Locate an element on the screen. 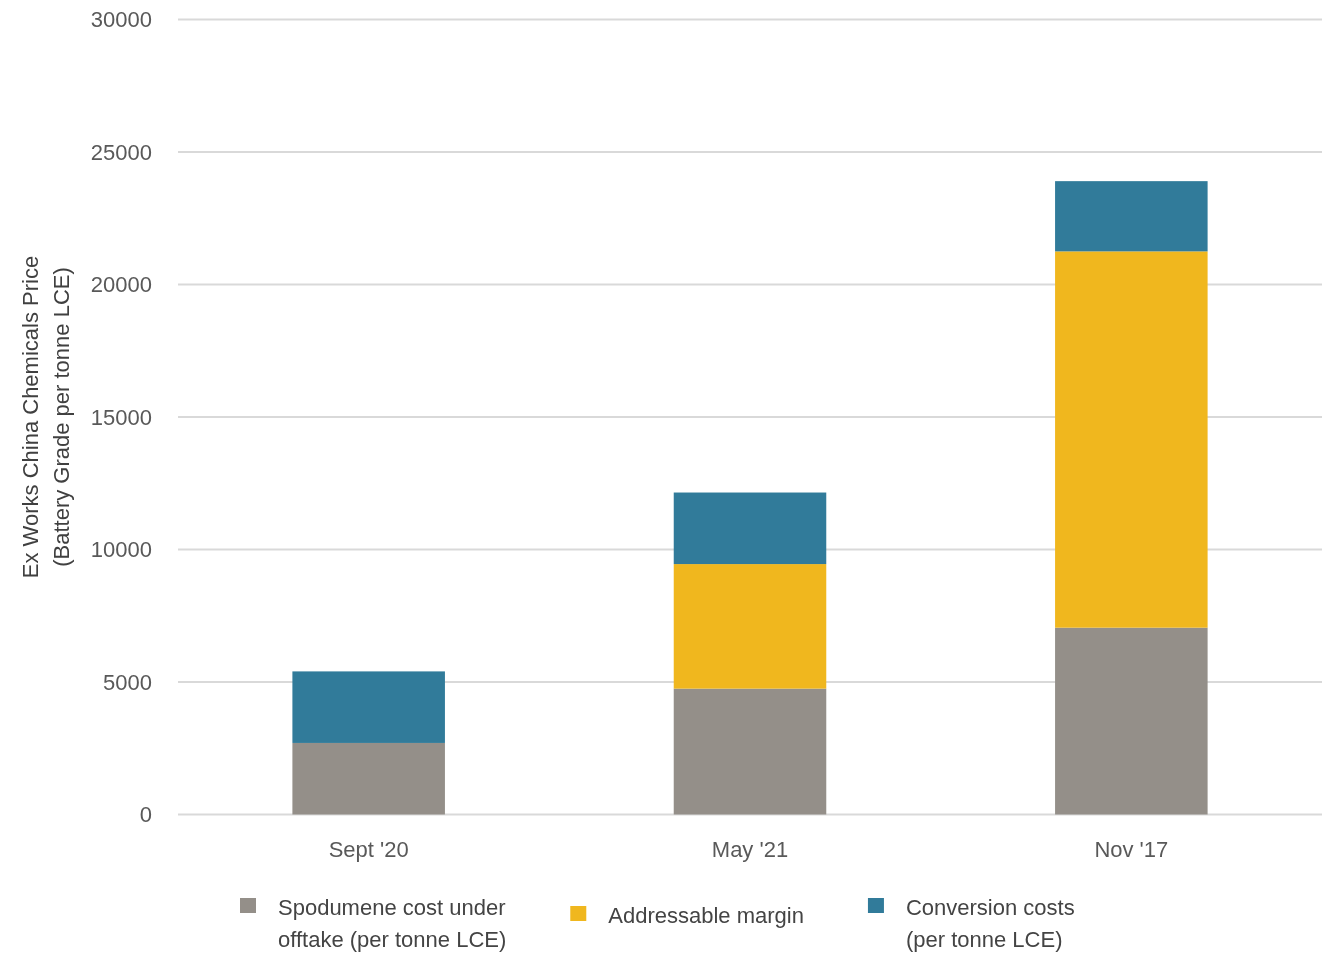  y-tick-label: 25000 is located at coordinates (121, 152).